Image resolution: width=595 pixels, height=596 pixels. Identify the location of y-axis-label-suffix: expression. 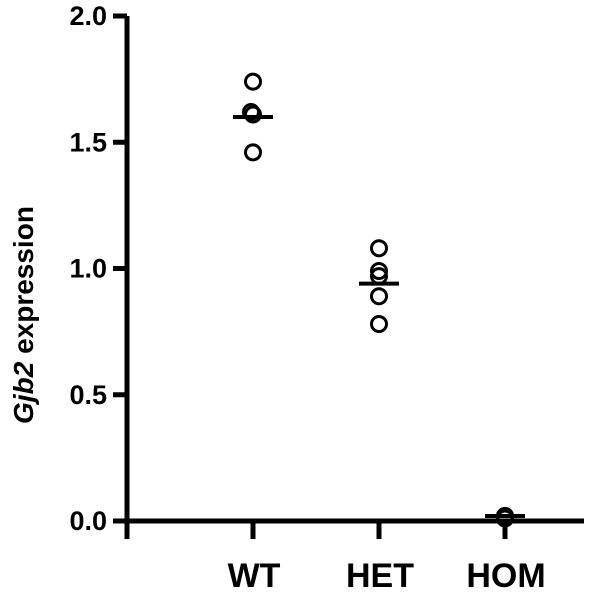
(23, 284).